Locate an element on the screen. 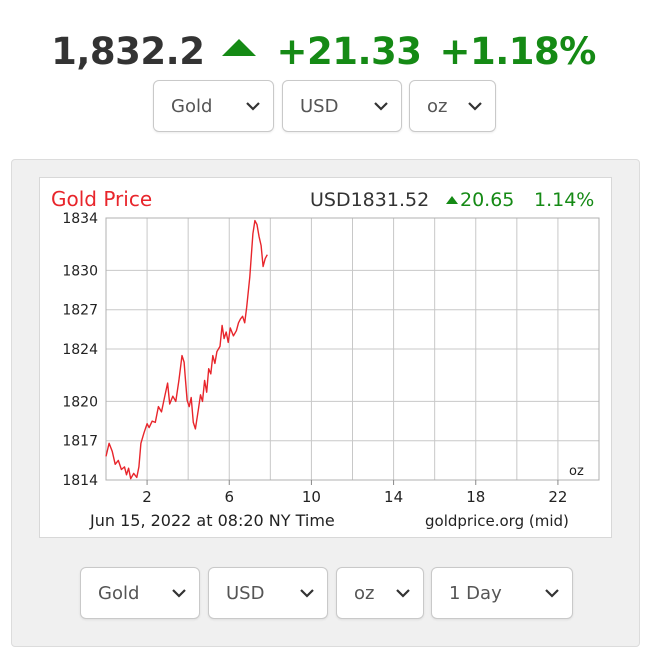  metal-select: Gold is located at coordinates (213, 106).